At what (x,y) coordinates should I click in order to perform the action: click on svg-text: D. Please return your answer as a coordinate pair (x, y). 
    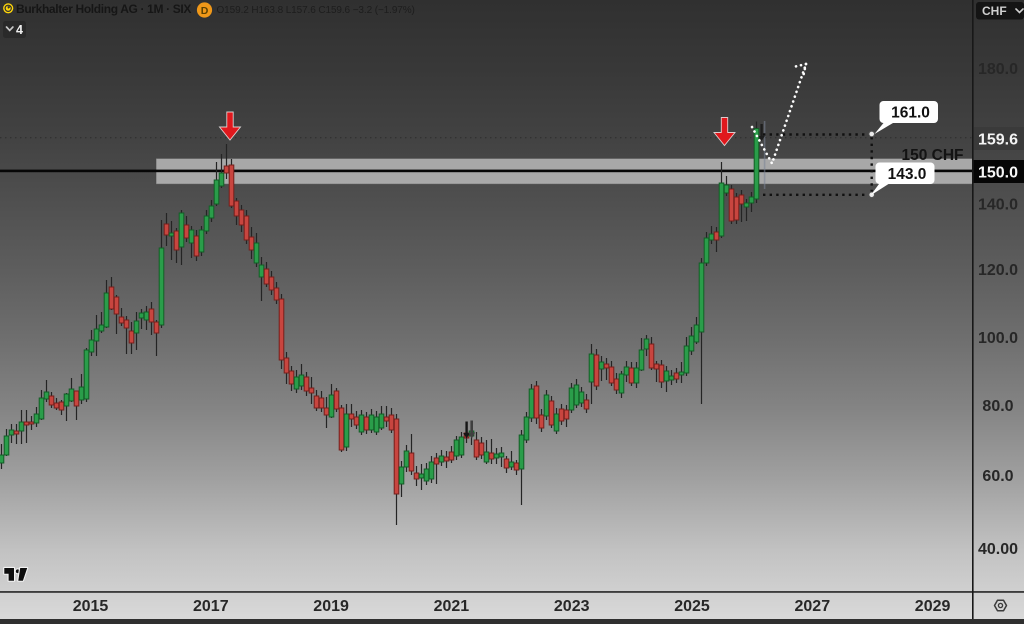
    Looking at the image, I should click on (205, 11).